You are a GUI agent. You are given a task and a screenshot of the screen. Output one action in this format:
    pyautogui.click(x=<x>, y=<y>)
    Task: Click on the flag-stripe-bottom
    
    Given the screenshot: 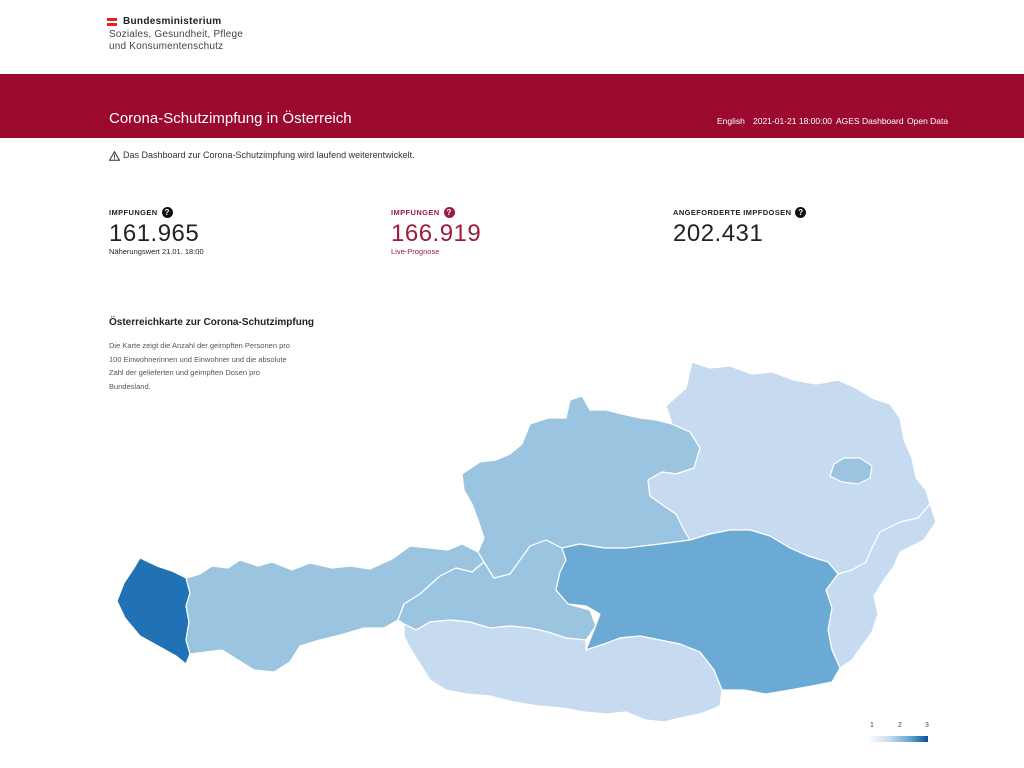 What is the action you would take?
    pyautogui.click(x=112, y=24)
    